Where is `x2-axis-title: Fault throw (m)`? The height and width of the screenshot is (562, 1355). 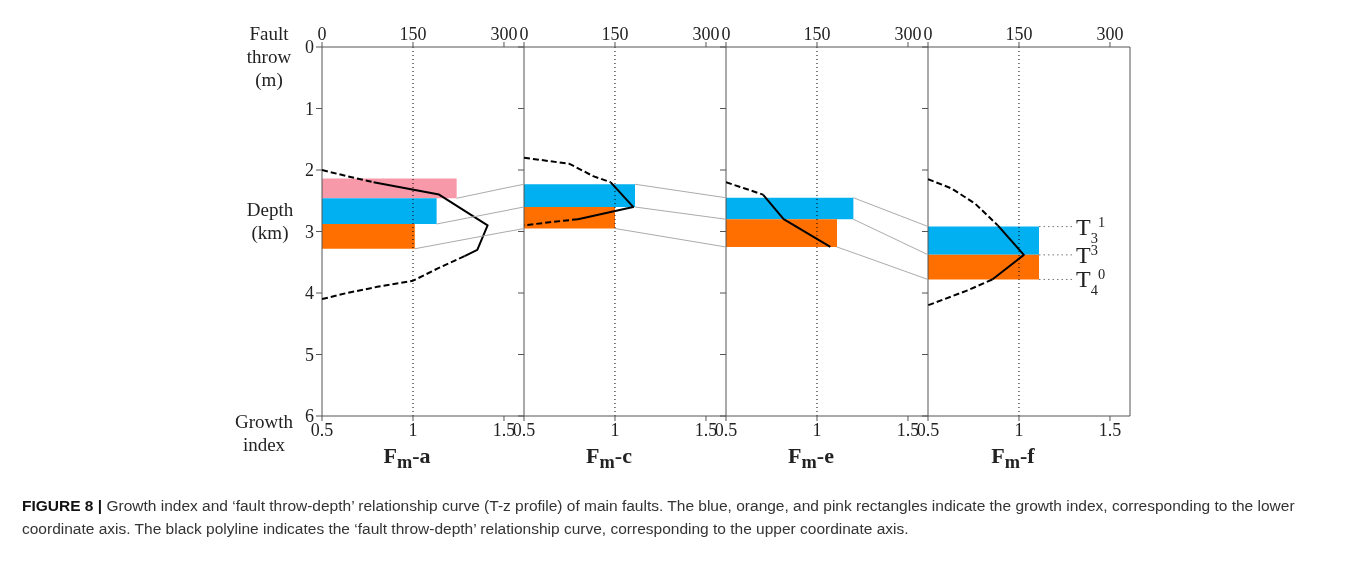 x2-axis-title: Fault throw (m) is located at coordinates (269, 56).